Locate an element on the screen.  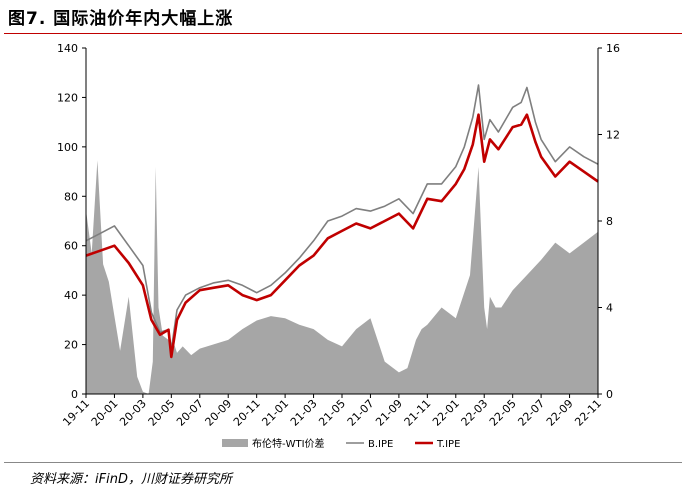
legend-label: B.IPE is located at coordinates (380, 444).